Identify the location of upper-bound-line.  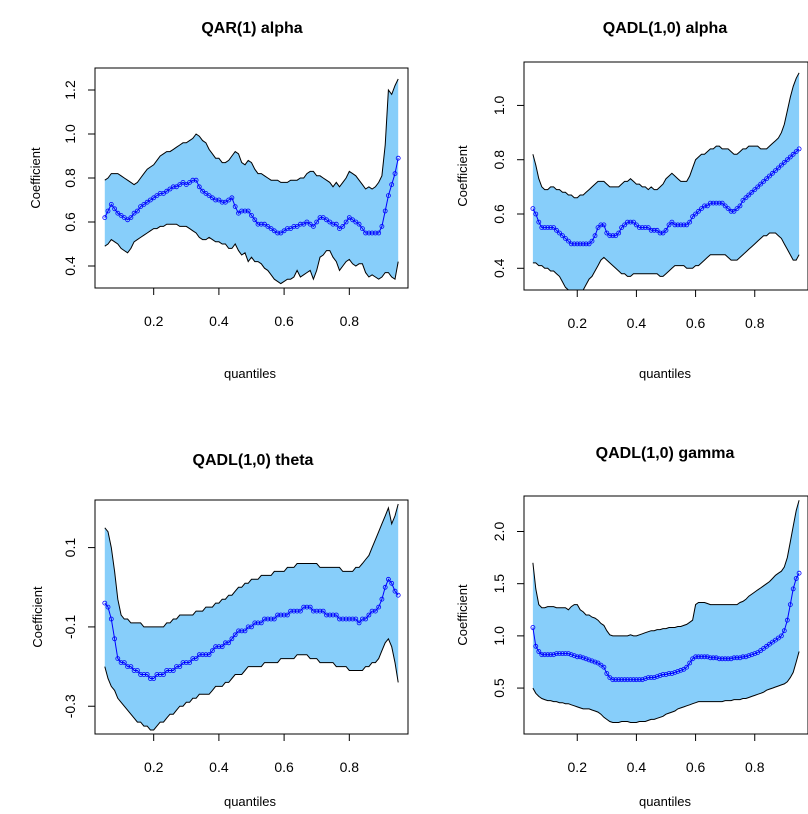
(666, 135).